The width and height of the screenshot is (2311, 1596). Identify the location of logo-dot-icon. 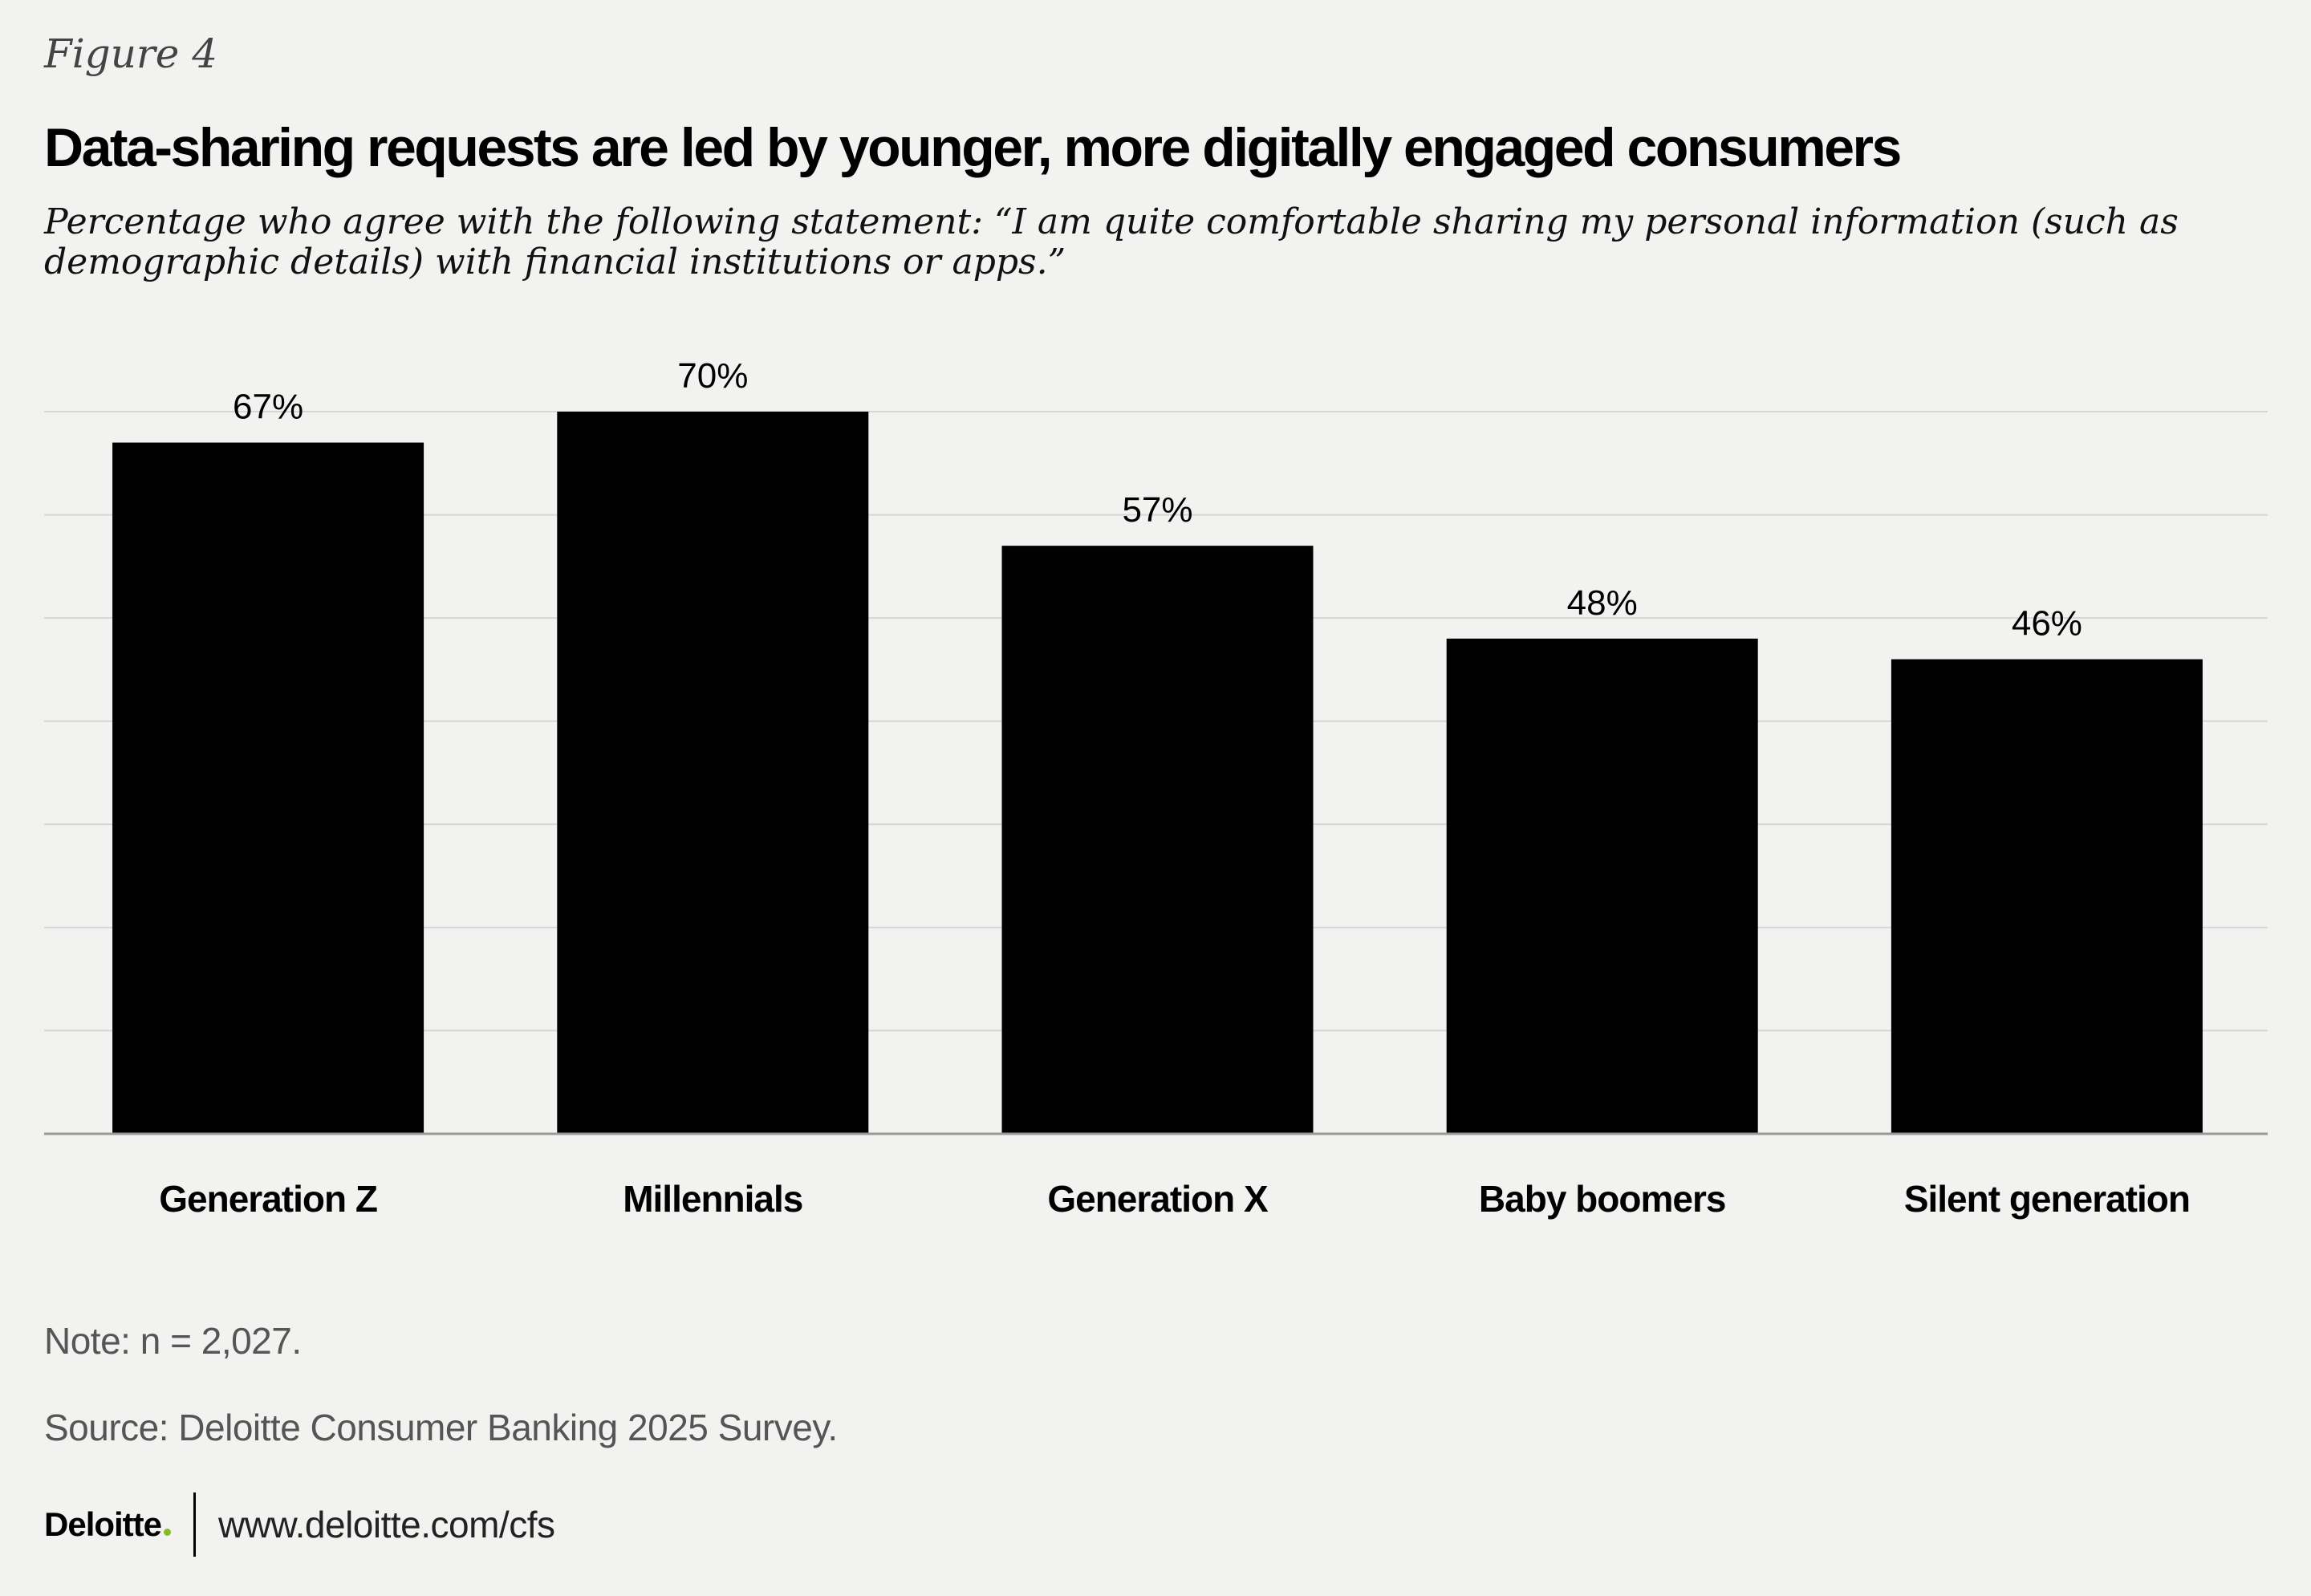
(168, 1533).